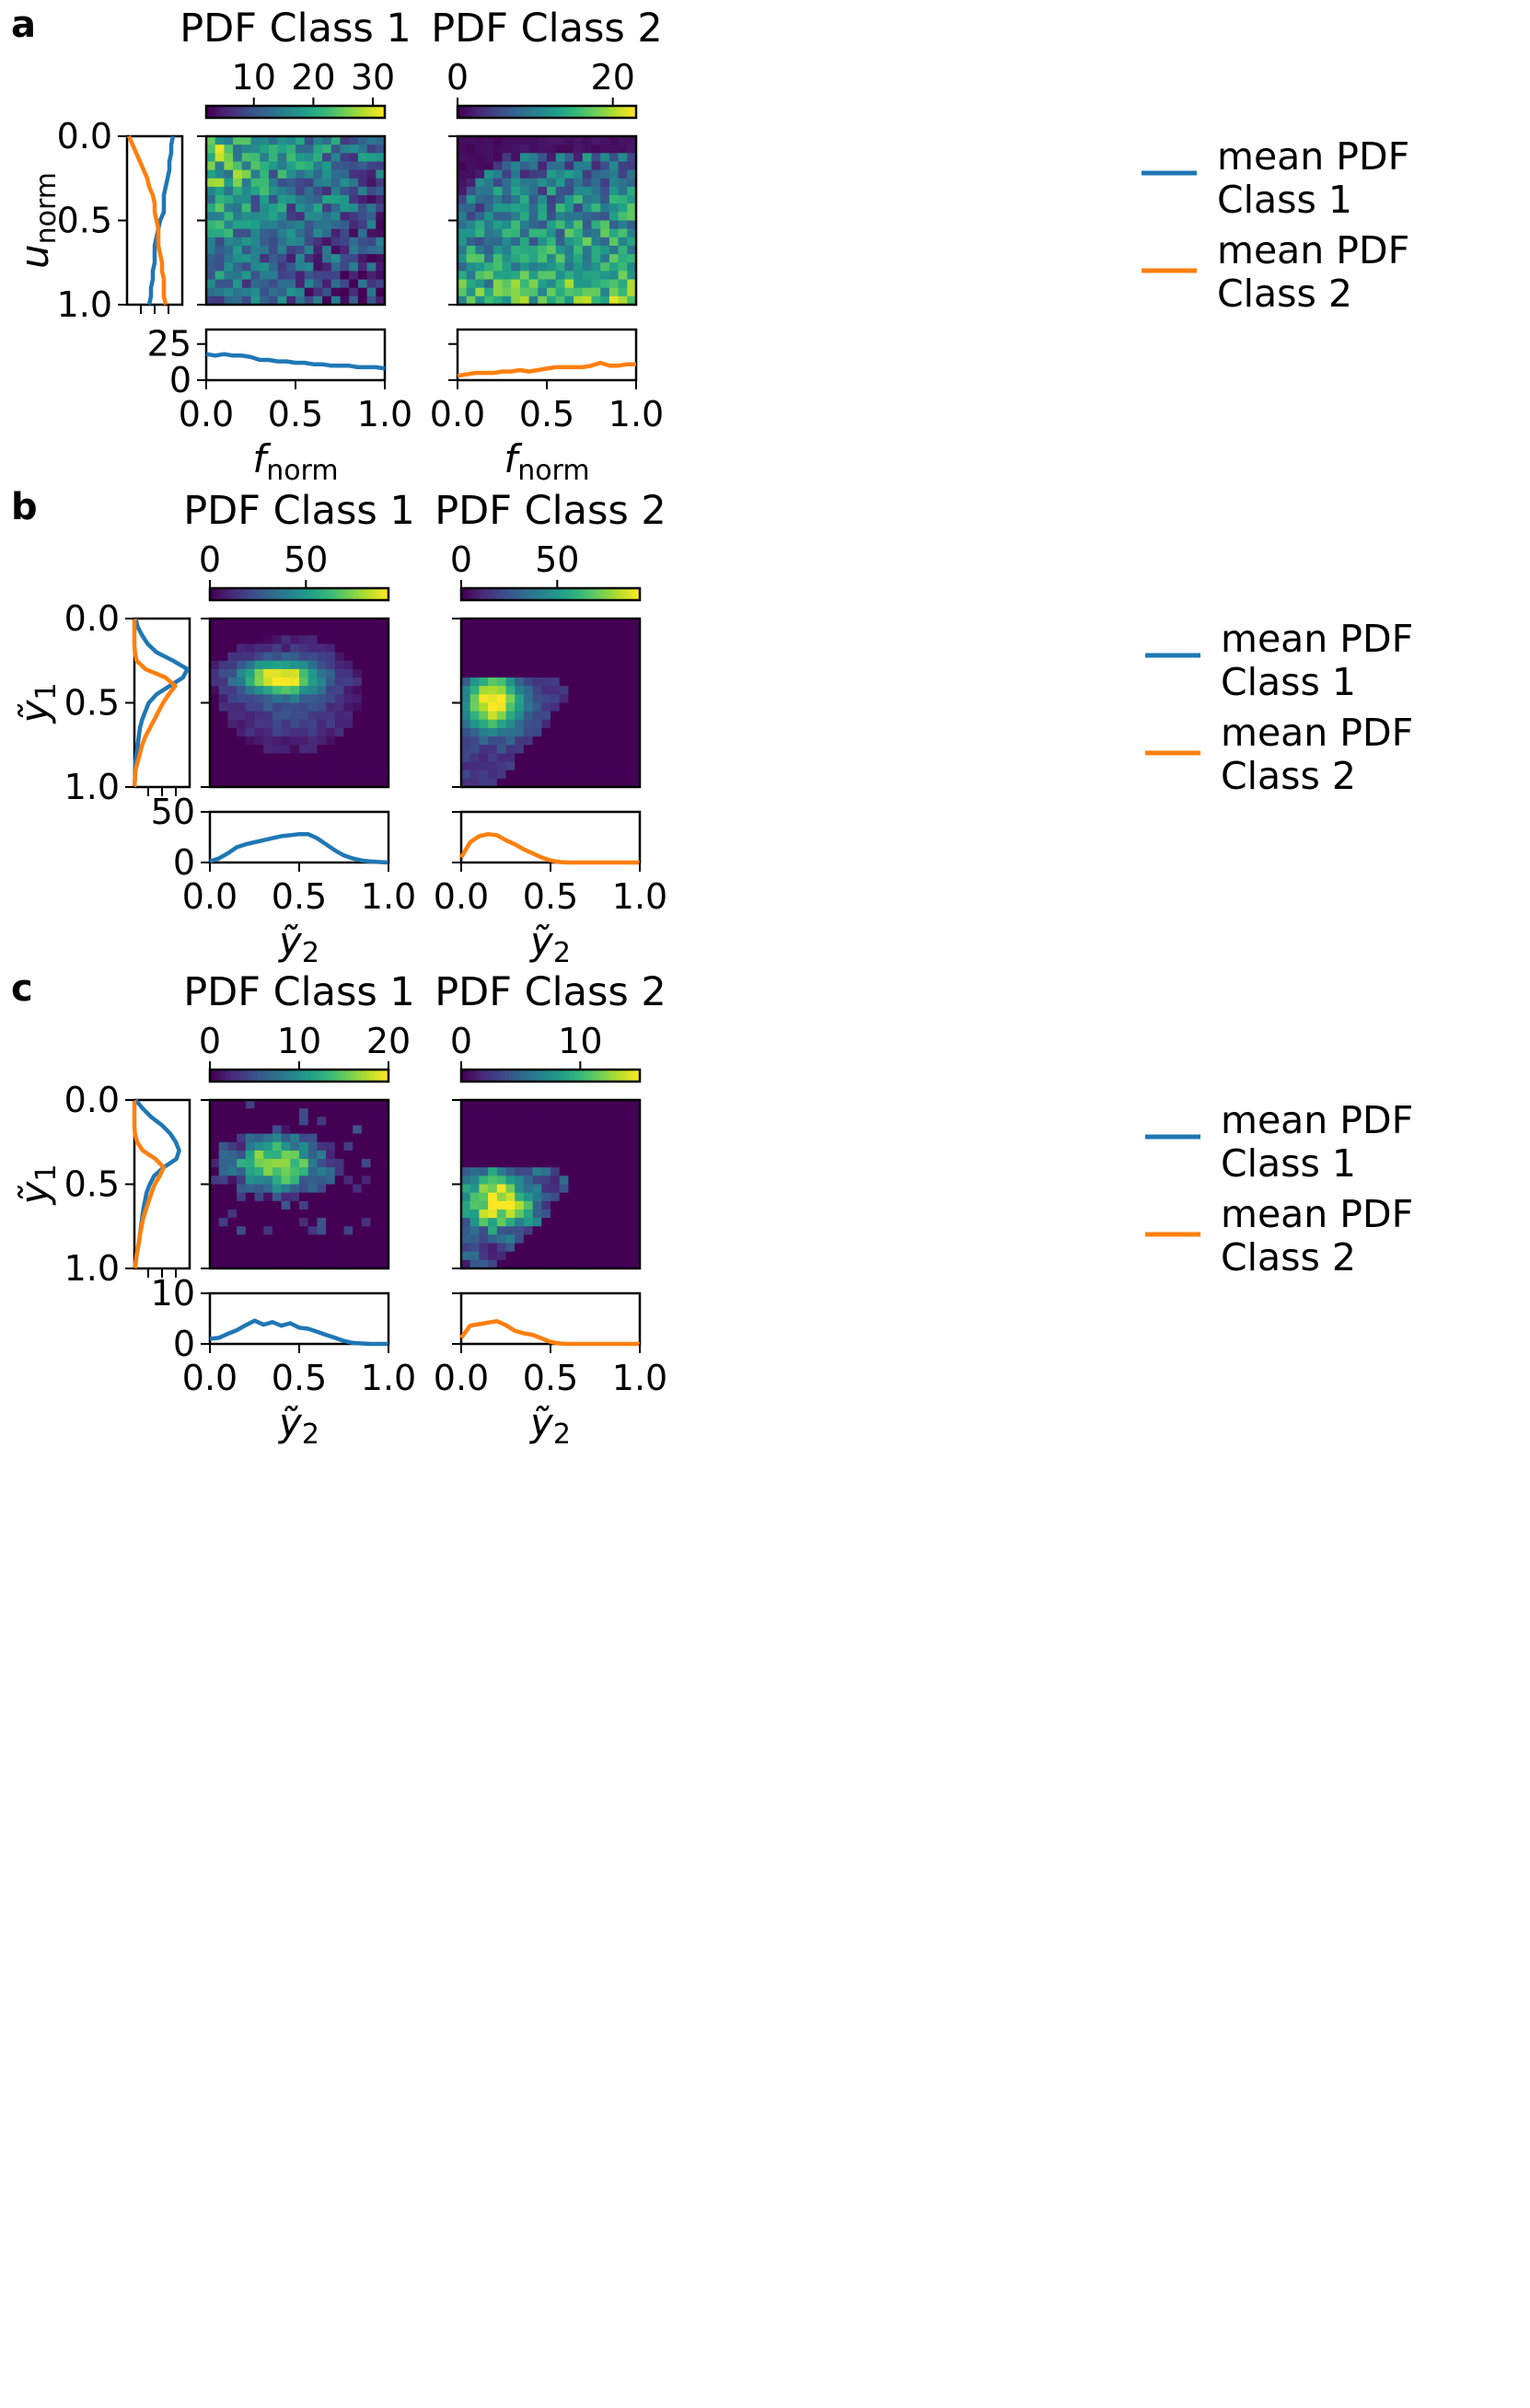 This screenshot has width=1530, height=2408. I want to click on xlabel: ỹ2, so click(549, 1425).